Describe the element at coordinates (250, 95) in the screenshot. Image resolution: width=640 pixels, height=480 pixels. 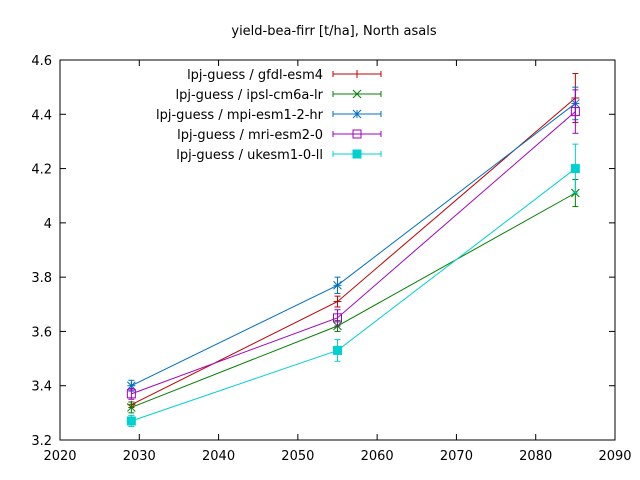
I see `legend-label: lpj-guess / ipsl-cm6a-lr` at that location.